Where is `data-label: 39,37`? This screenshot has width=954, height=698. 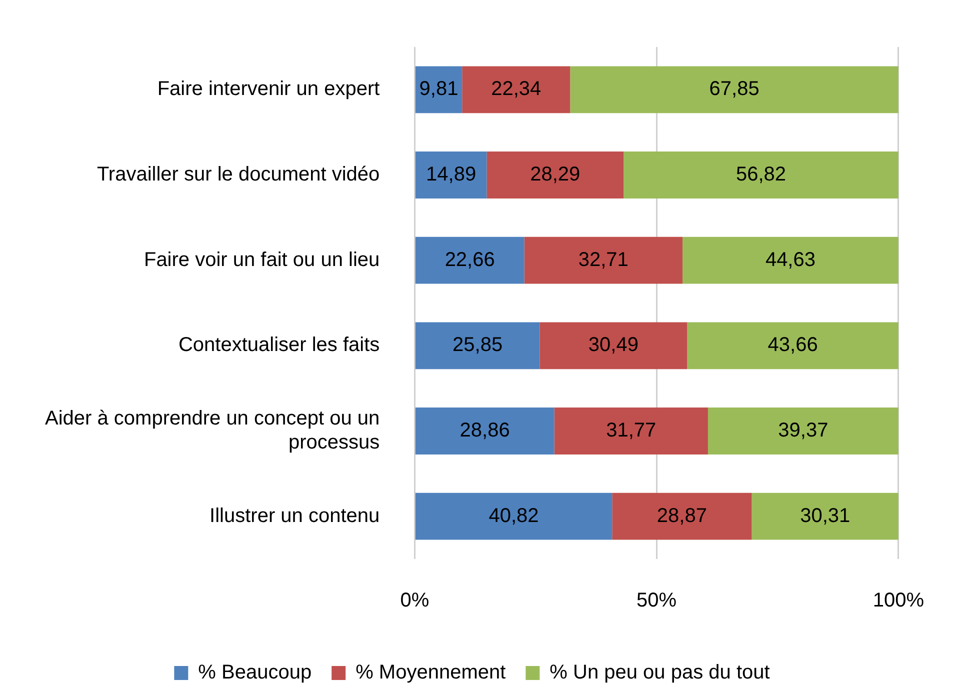
data-label: 39,37 is located at coordinates (803, 431).